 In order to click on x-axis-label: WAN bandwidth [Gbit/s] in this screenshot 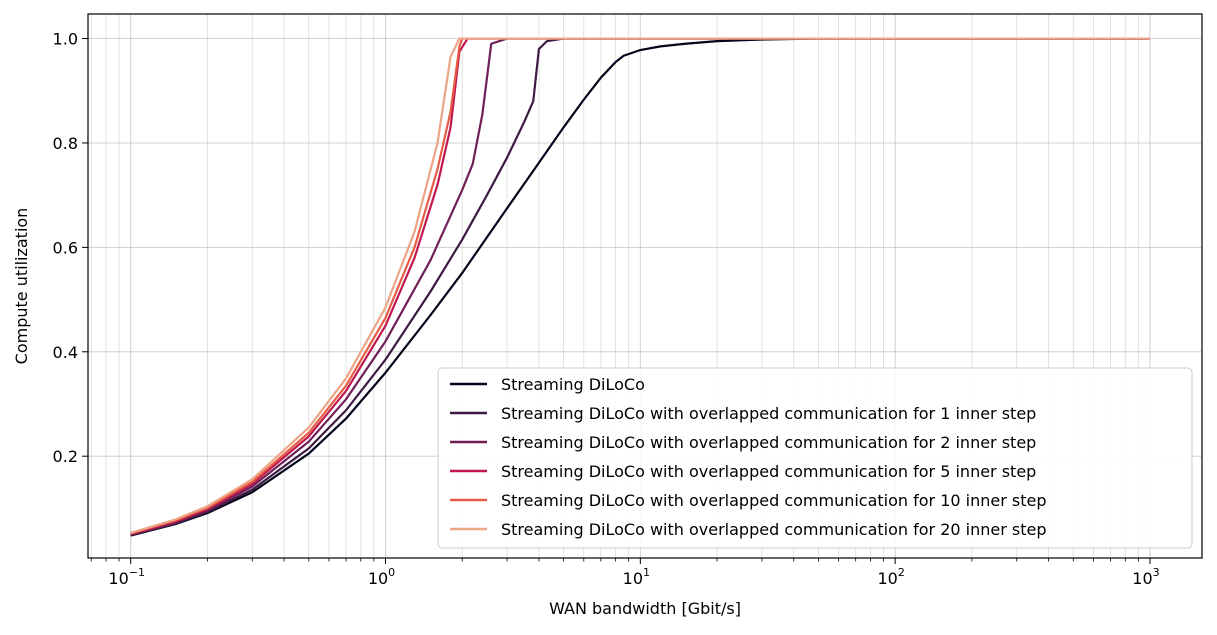, I will do `click(645, 608)`.